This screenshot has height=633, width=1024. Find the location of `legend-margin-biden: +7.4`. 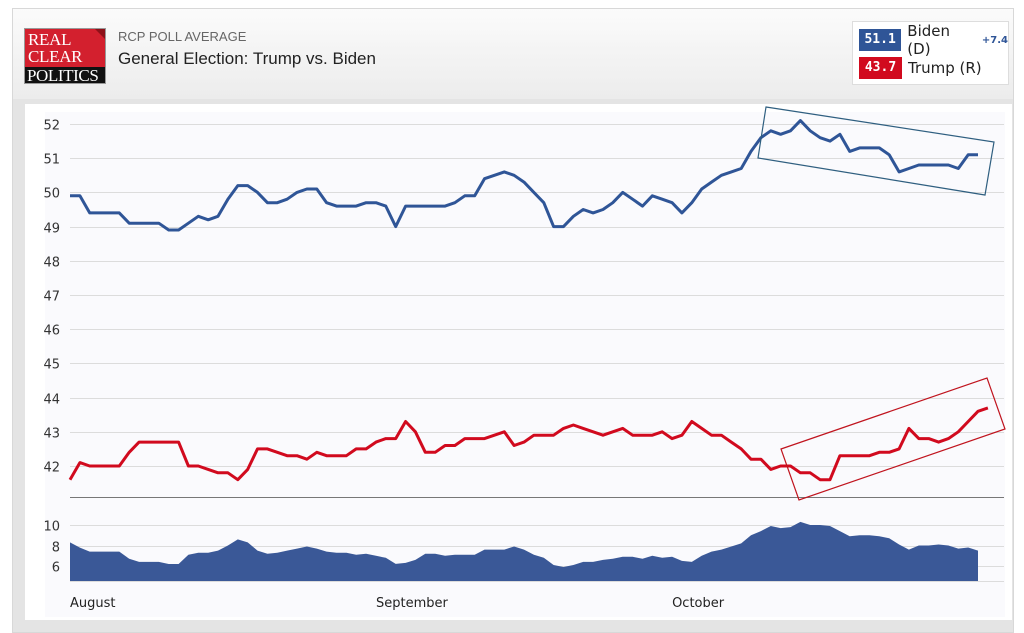

legend-margin-biden: +7.4 is located at coordinates (994, 40).